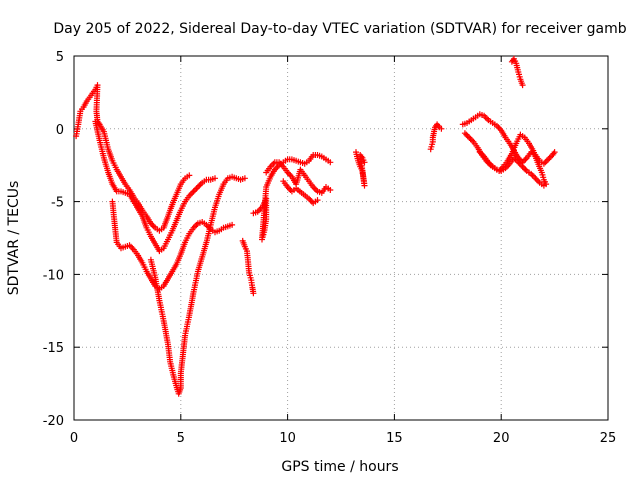 The image size is (640, 480). What do you see at coordinates (53, 275) in the screenshot?
I see `y-tick-label: -10` at bounding box center [53, 275].